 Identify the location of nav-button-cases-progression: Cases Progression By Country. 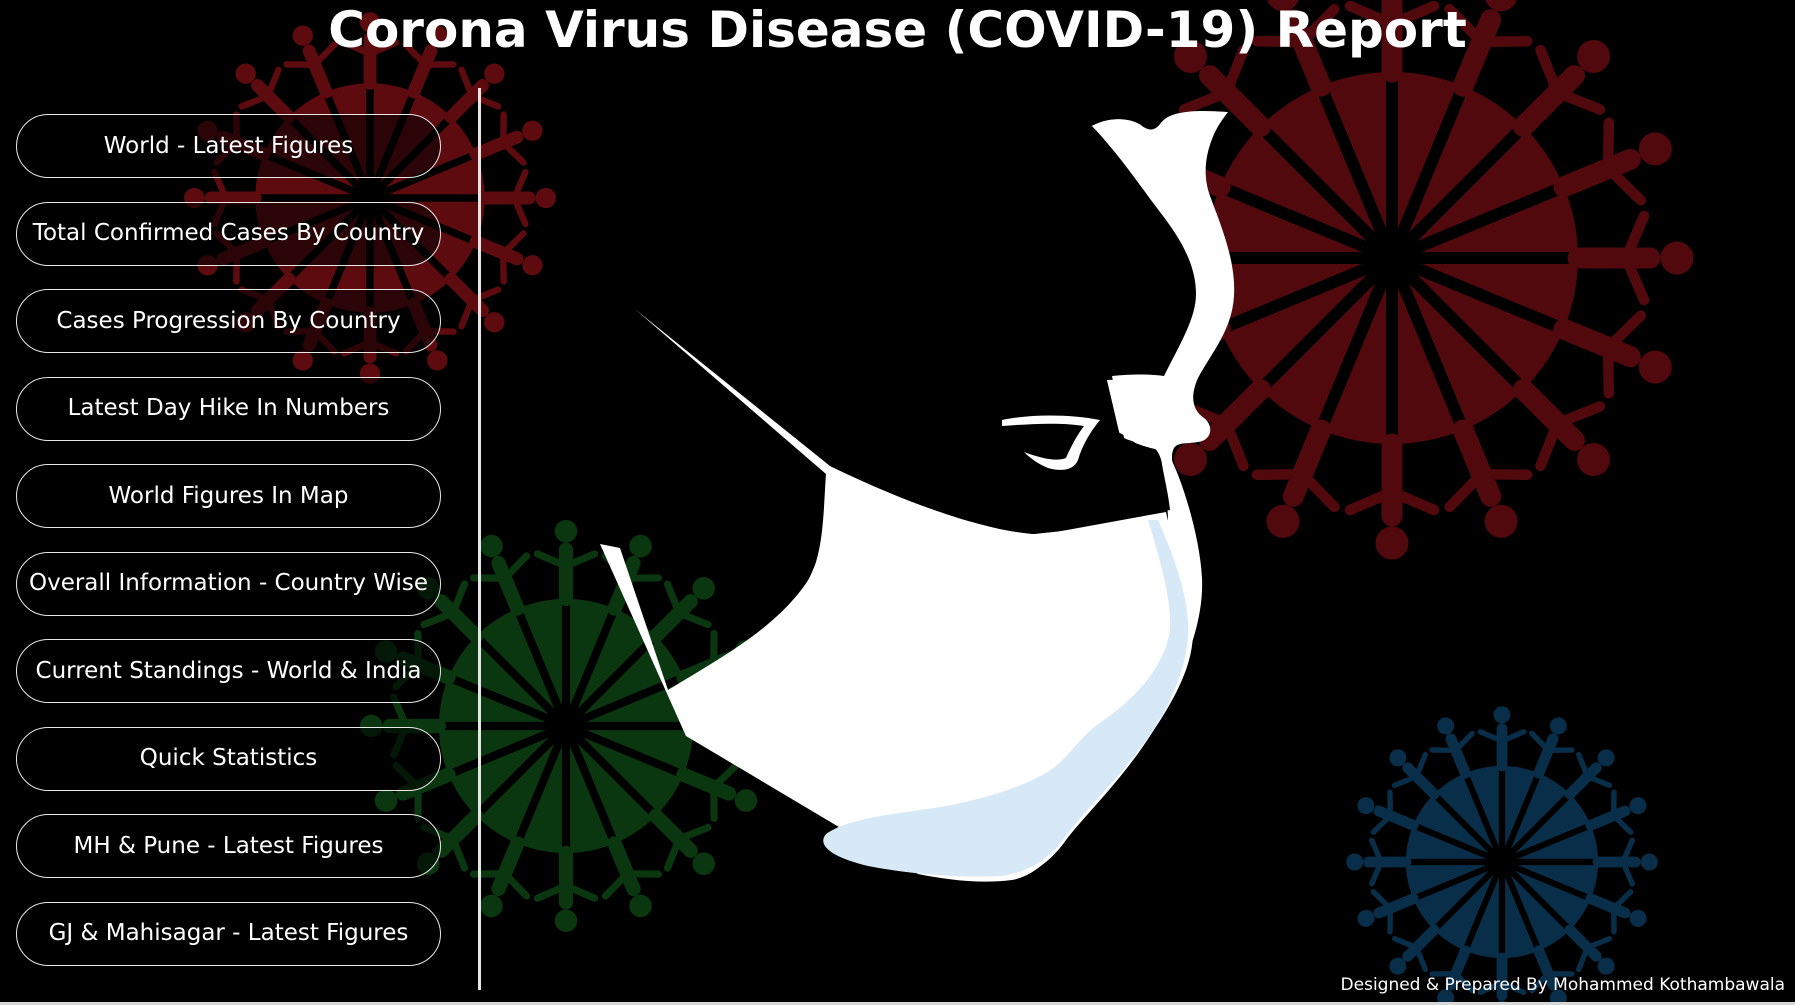
(228, 321).